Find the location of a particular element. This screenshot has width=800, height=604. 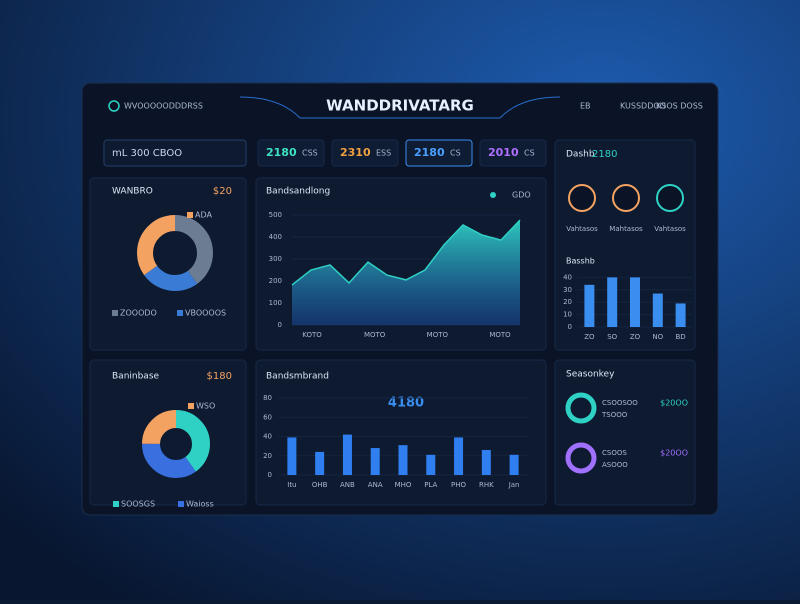

icon-label: Vahtasos is located at coordinates (582, 229).